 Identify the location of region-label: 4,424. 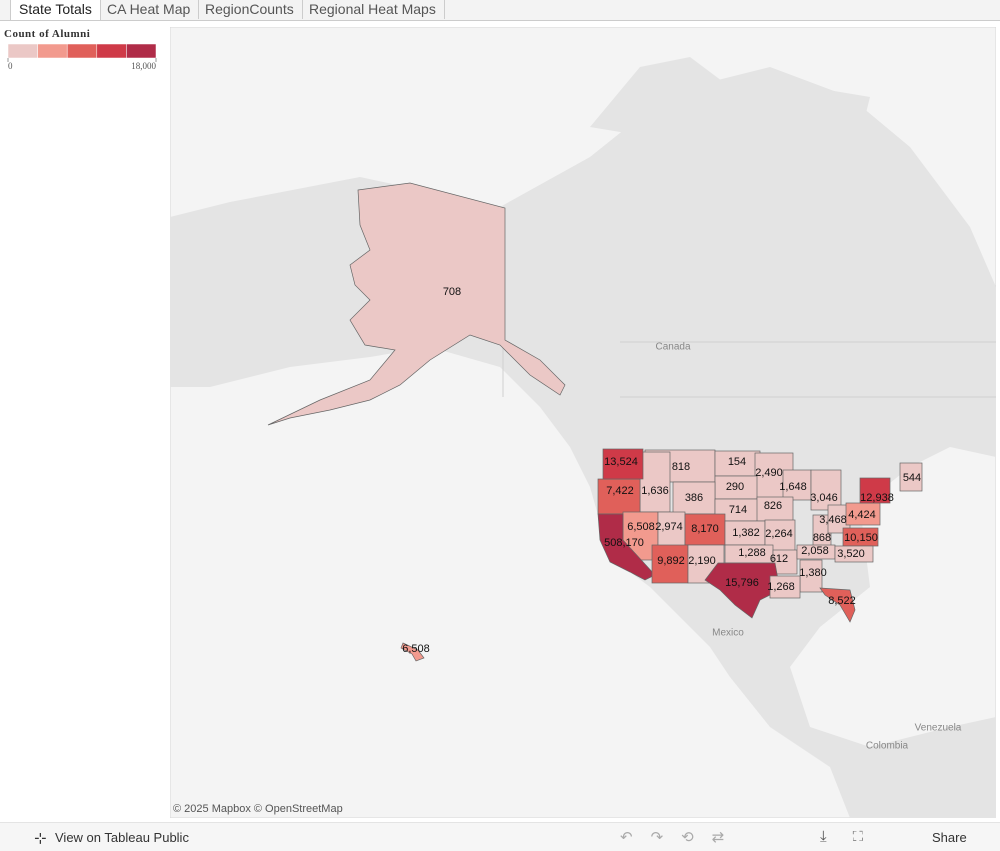
(862, 515).